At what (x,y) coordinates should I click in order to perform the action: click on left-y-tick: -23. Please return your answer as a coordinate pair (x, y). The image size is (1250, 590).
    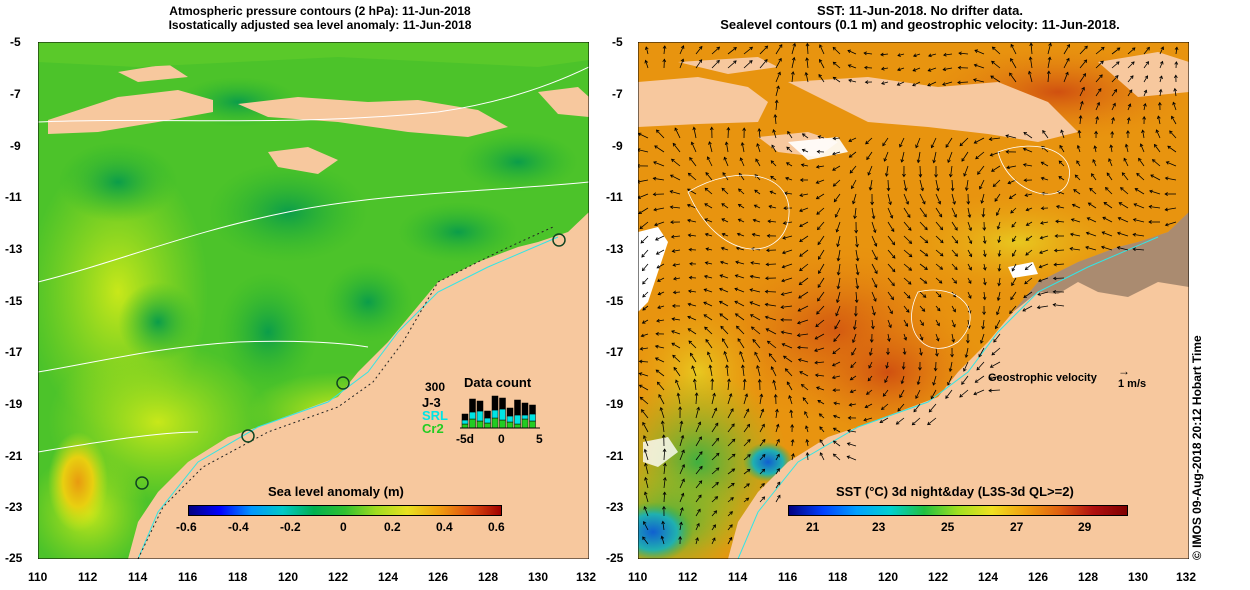
    Looking at the image, I should click on (14, 507).